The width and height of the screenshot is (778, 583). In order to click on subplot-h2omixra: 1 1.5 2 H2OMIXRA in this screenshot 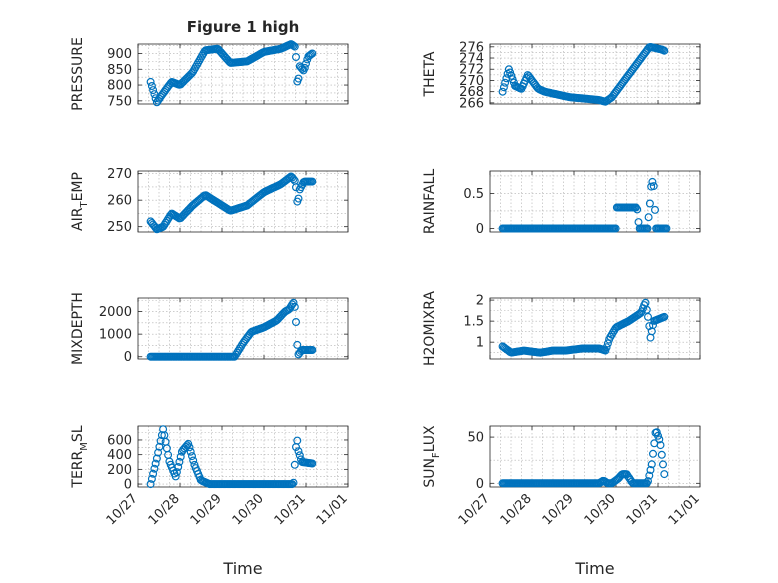, I will do `click(561, 328)`.